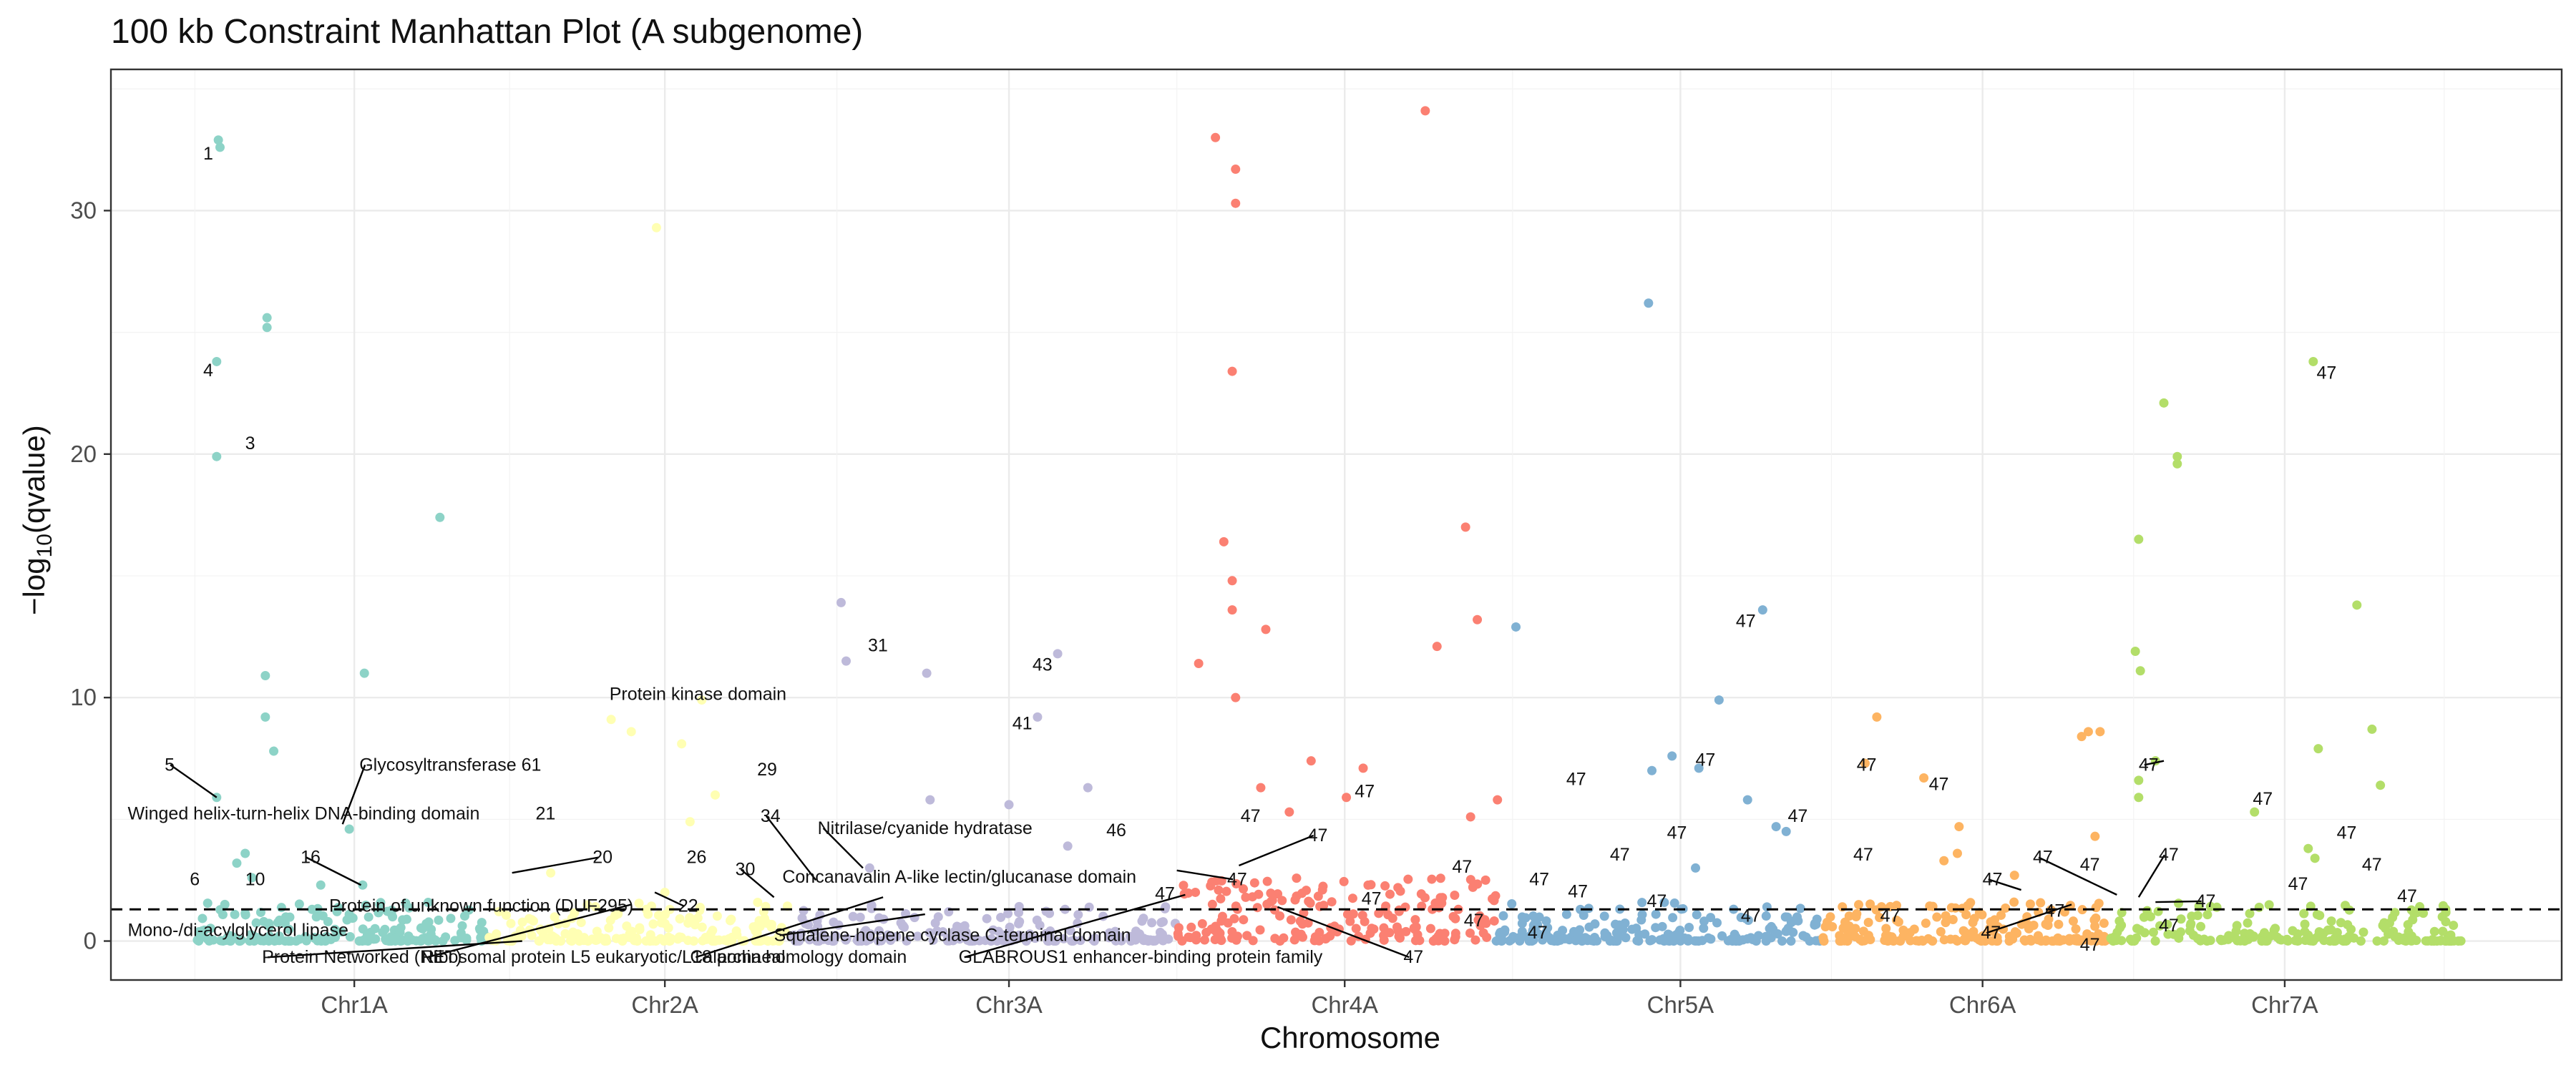 The image size is (2576, 1073). Describe the element at coordinates (925, 828) in the screenshot. I see `annotation-label: Nitrilase/cyanide hydratase` at that location.